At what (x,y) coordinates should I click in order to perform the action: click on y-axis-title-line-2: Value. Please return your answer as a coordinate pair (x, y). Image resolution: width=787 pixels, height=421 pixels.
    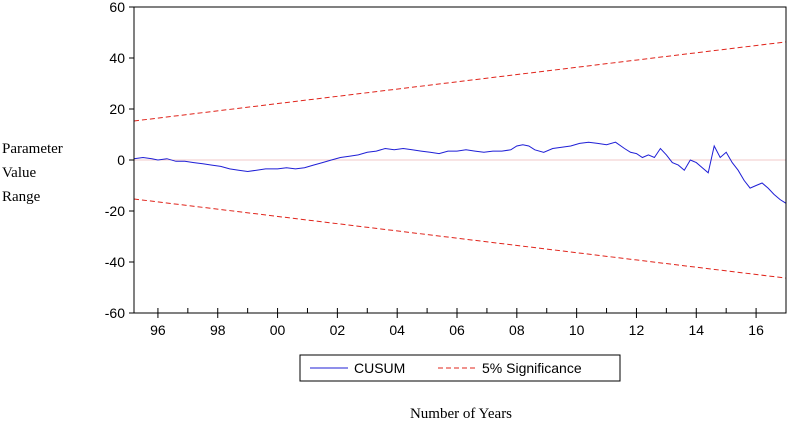
    Looking at the image, I should click on (19, 173).